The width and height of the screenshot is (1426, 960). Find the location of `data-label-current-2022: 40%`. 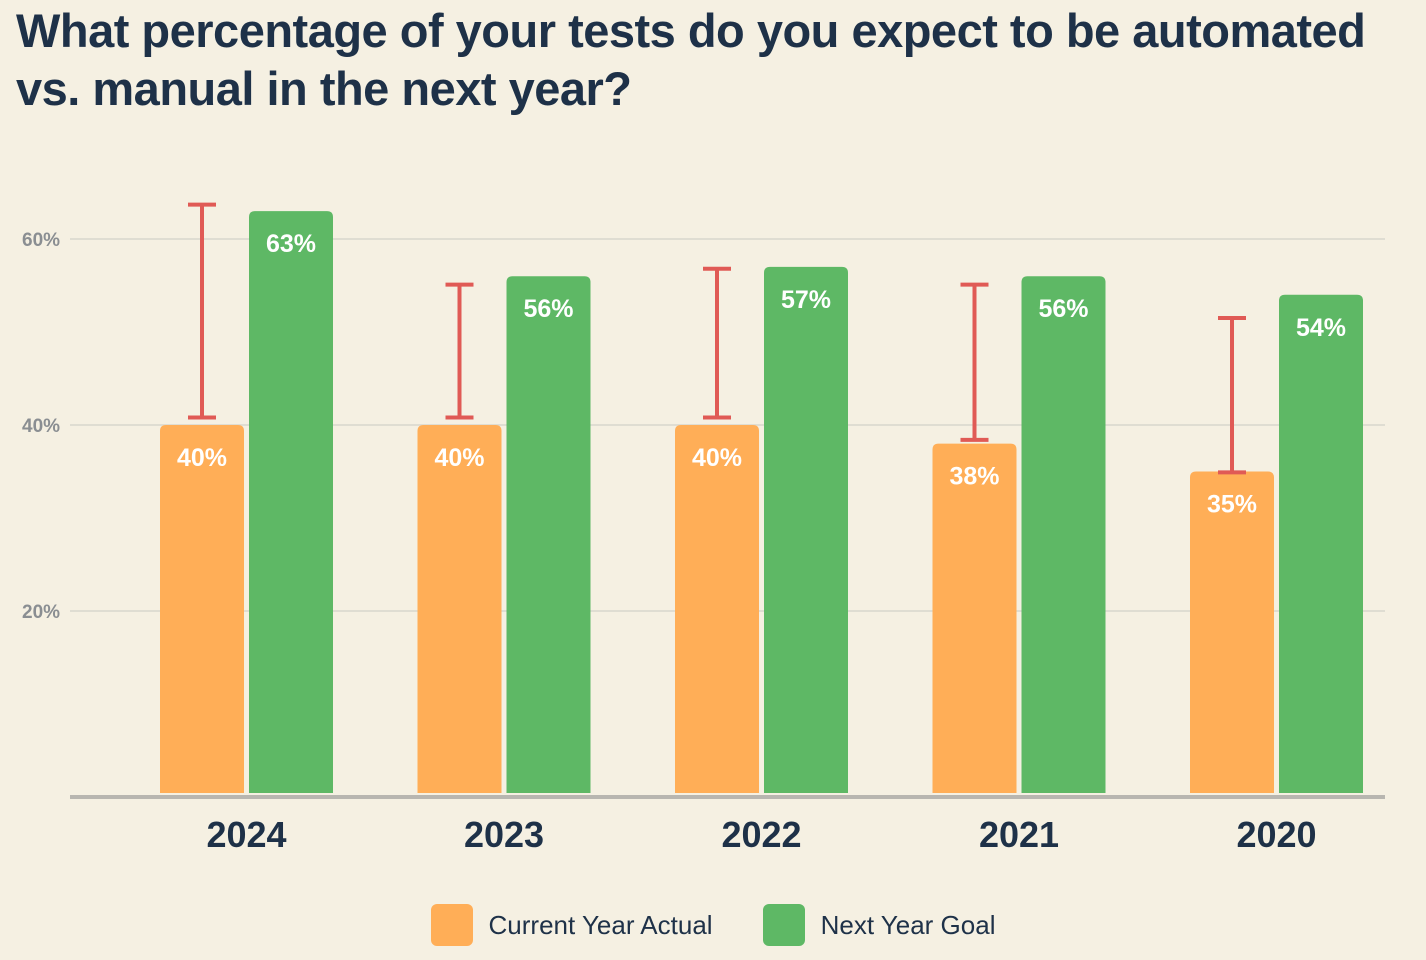

data-label-current-2022: 40% is located at coordinates (717, 458).